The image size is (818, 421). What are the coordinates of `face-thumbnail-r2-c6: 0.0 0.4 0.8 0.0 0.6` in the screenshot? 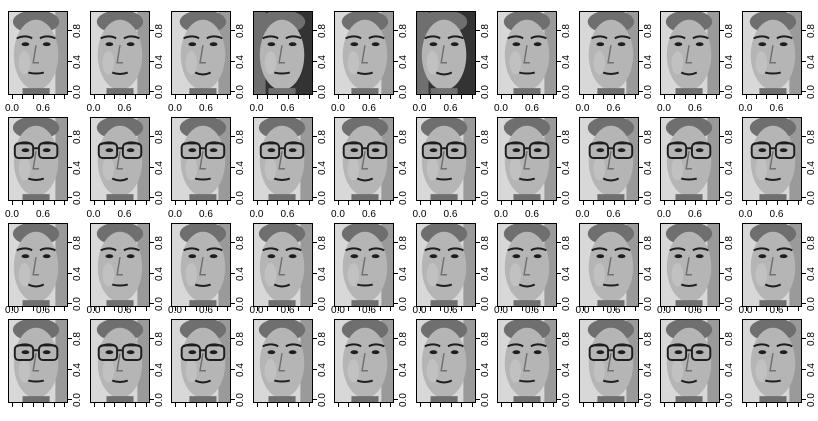 It's located at (448, 167).